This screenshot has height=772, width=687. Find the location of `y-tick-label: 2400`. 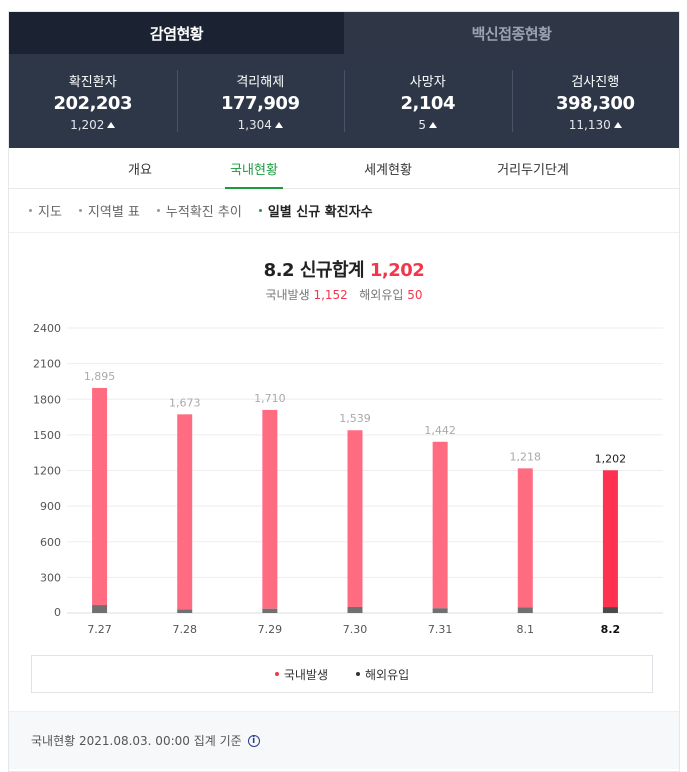

y-tick-label: 2400 is located at coordinates (47, 328).